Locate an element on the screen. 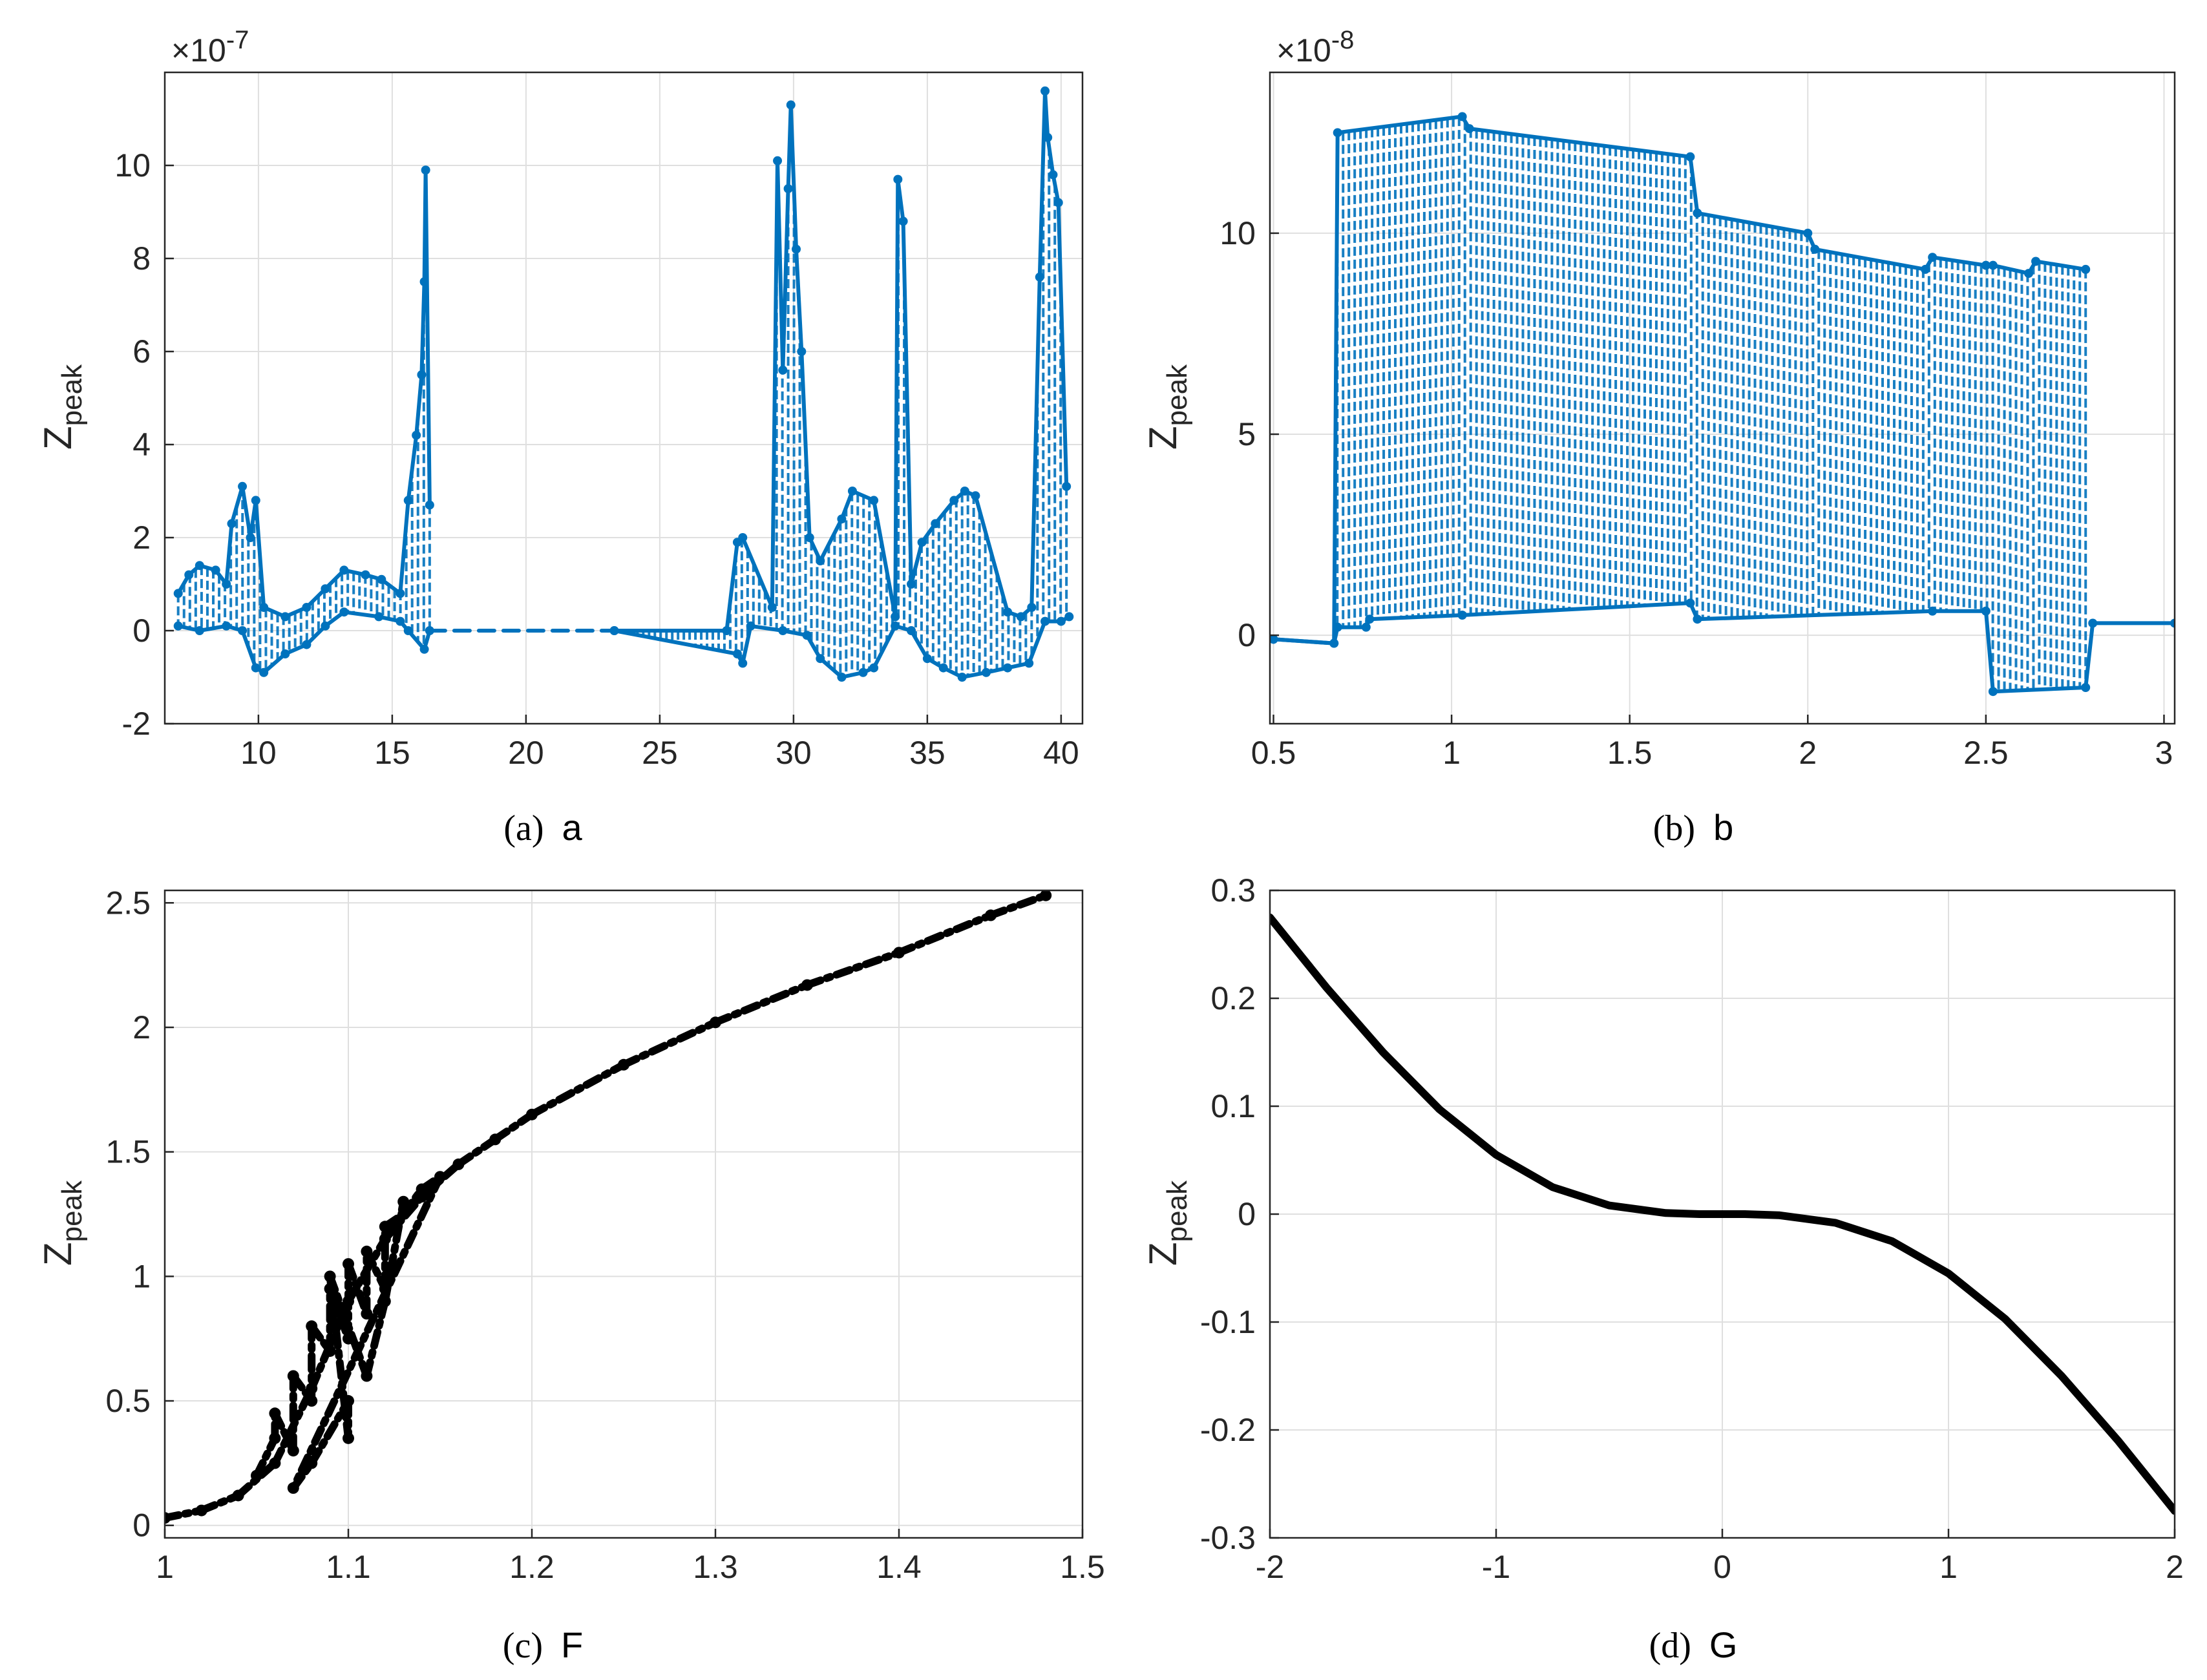  panel-caption-label: (c) is located at coordinates (523, 1646).